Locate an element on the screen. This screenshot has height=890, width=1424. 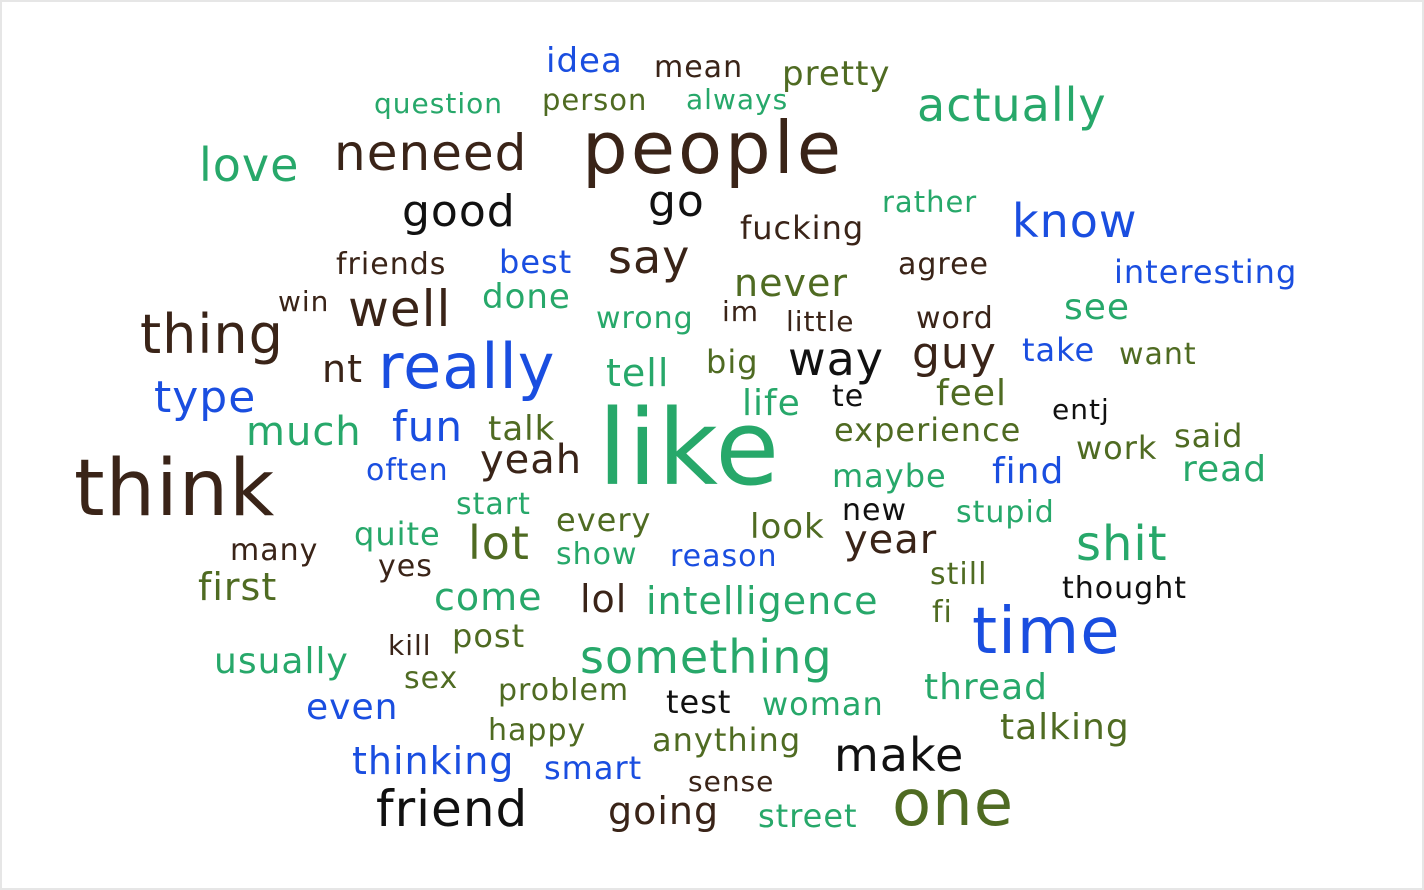
word-know: know is located at coordinates (1075, 221).